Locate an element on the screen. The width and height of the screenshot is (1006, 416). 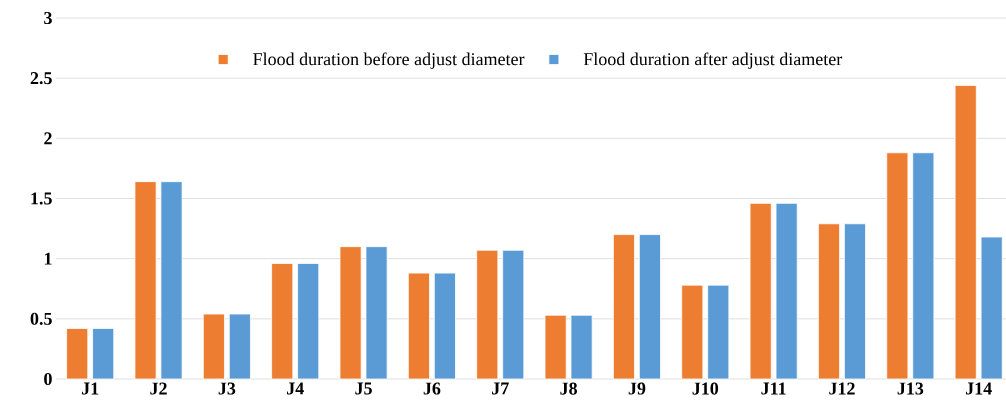
x-tick-label: J6 is located at coordinates (432, 388).